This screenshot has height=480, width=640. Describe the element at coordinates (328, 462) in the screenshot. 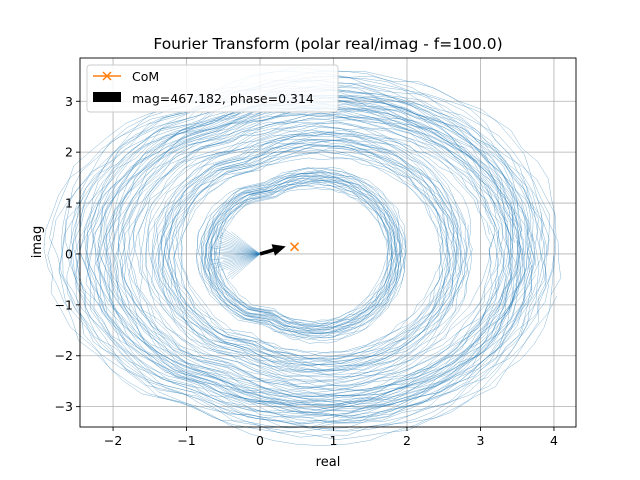

I see `x-axis-label: real` at that location.